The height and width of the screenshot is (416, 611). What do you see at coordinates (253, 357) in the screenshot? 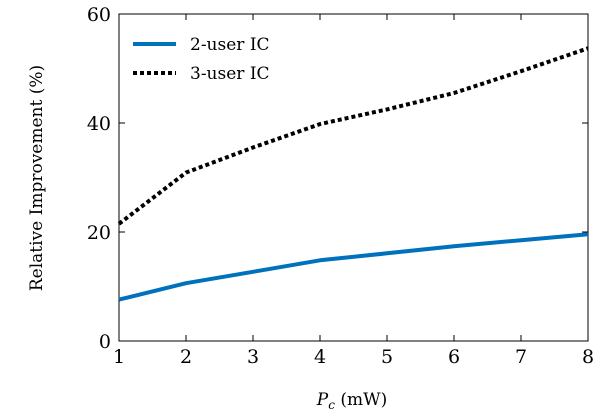
I see `x-tick-label: 3` at bounding box center [253, 357].